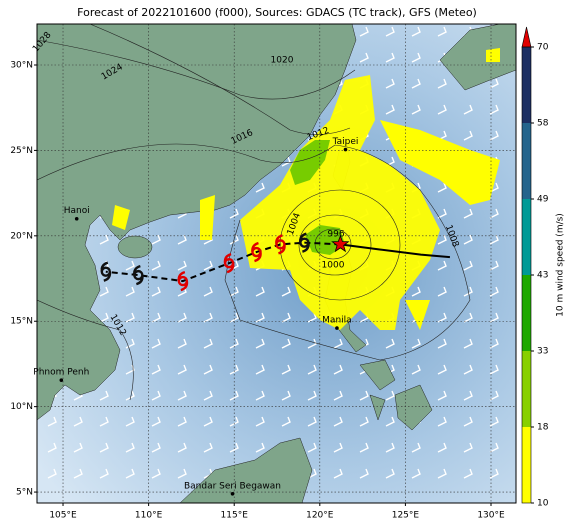 The width and height of the screenshot is (575, 532). What do you see at coordinates (542, 276) in the screenshot?
I see `colorbar-tick-label: 43` at bounding box center [542, 276].